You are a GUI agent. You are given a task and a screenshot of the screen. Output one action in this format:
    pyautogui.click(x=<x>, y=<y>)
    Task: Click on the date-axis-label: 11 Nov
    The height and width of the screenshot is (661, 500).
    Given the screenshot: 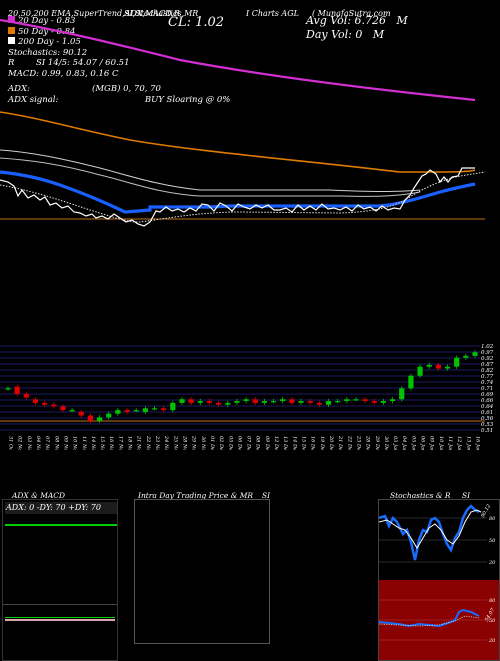 What is the action you would take?
    pyautogui.click(x=84, y=443)
    